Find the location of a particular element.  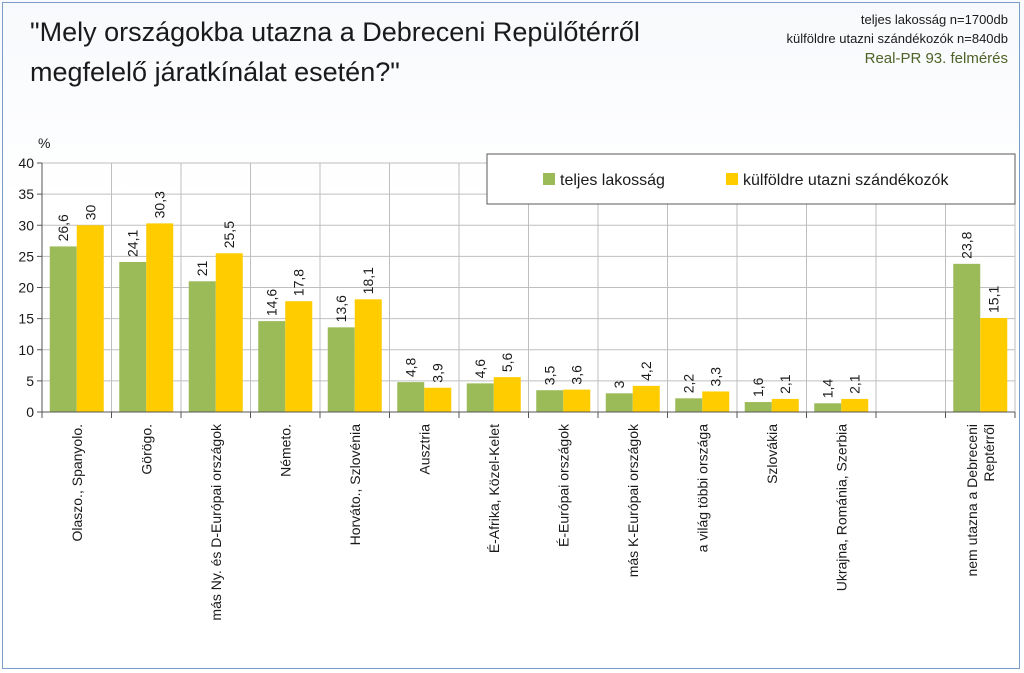

category-label: É-Európai országok is located at coordinates (563, 485).